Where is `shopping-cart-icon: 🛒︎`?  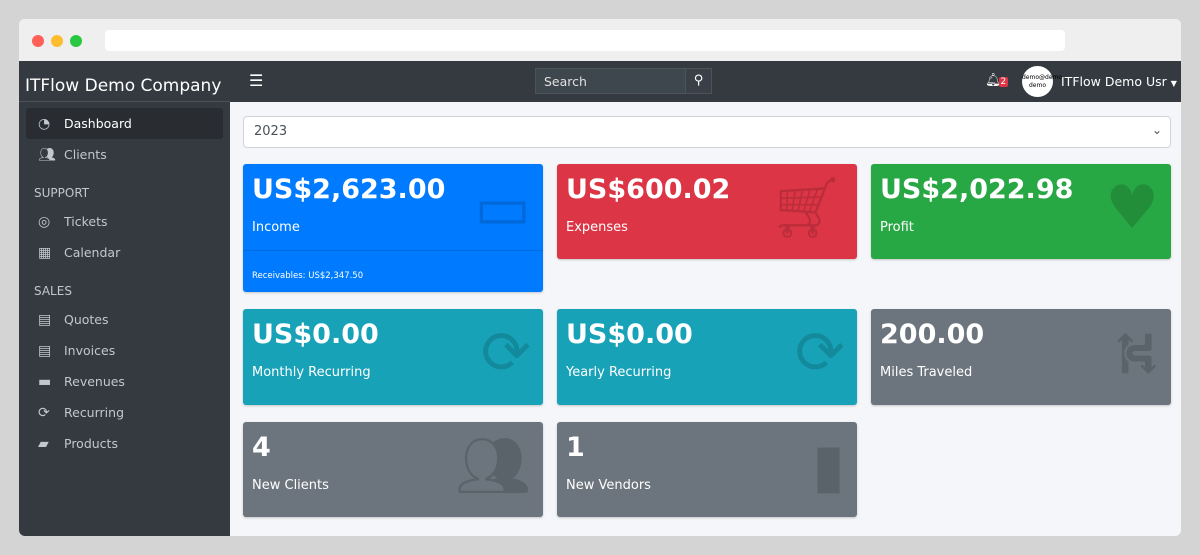
shopping-cart-icon: 🛒︎ is located at coordinates (806, 208).